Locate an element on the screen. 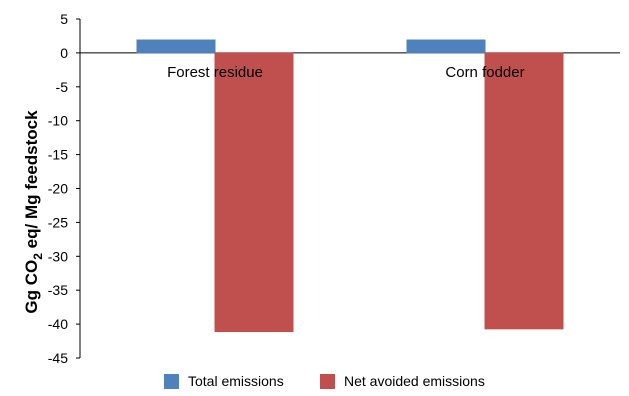 The width and height of the screenshot is (629, 396). y-tick-label: -45 is located at coordinates (58, 358).